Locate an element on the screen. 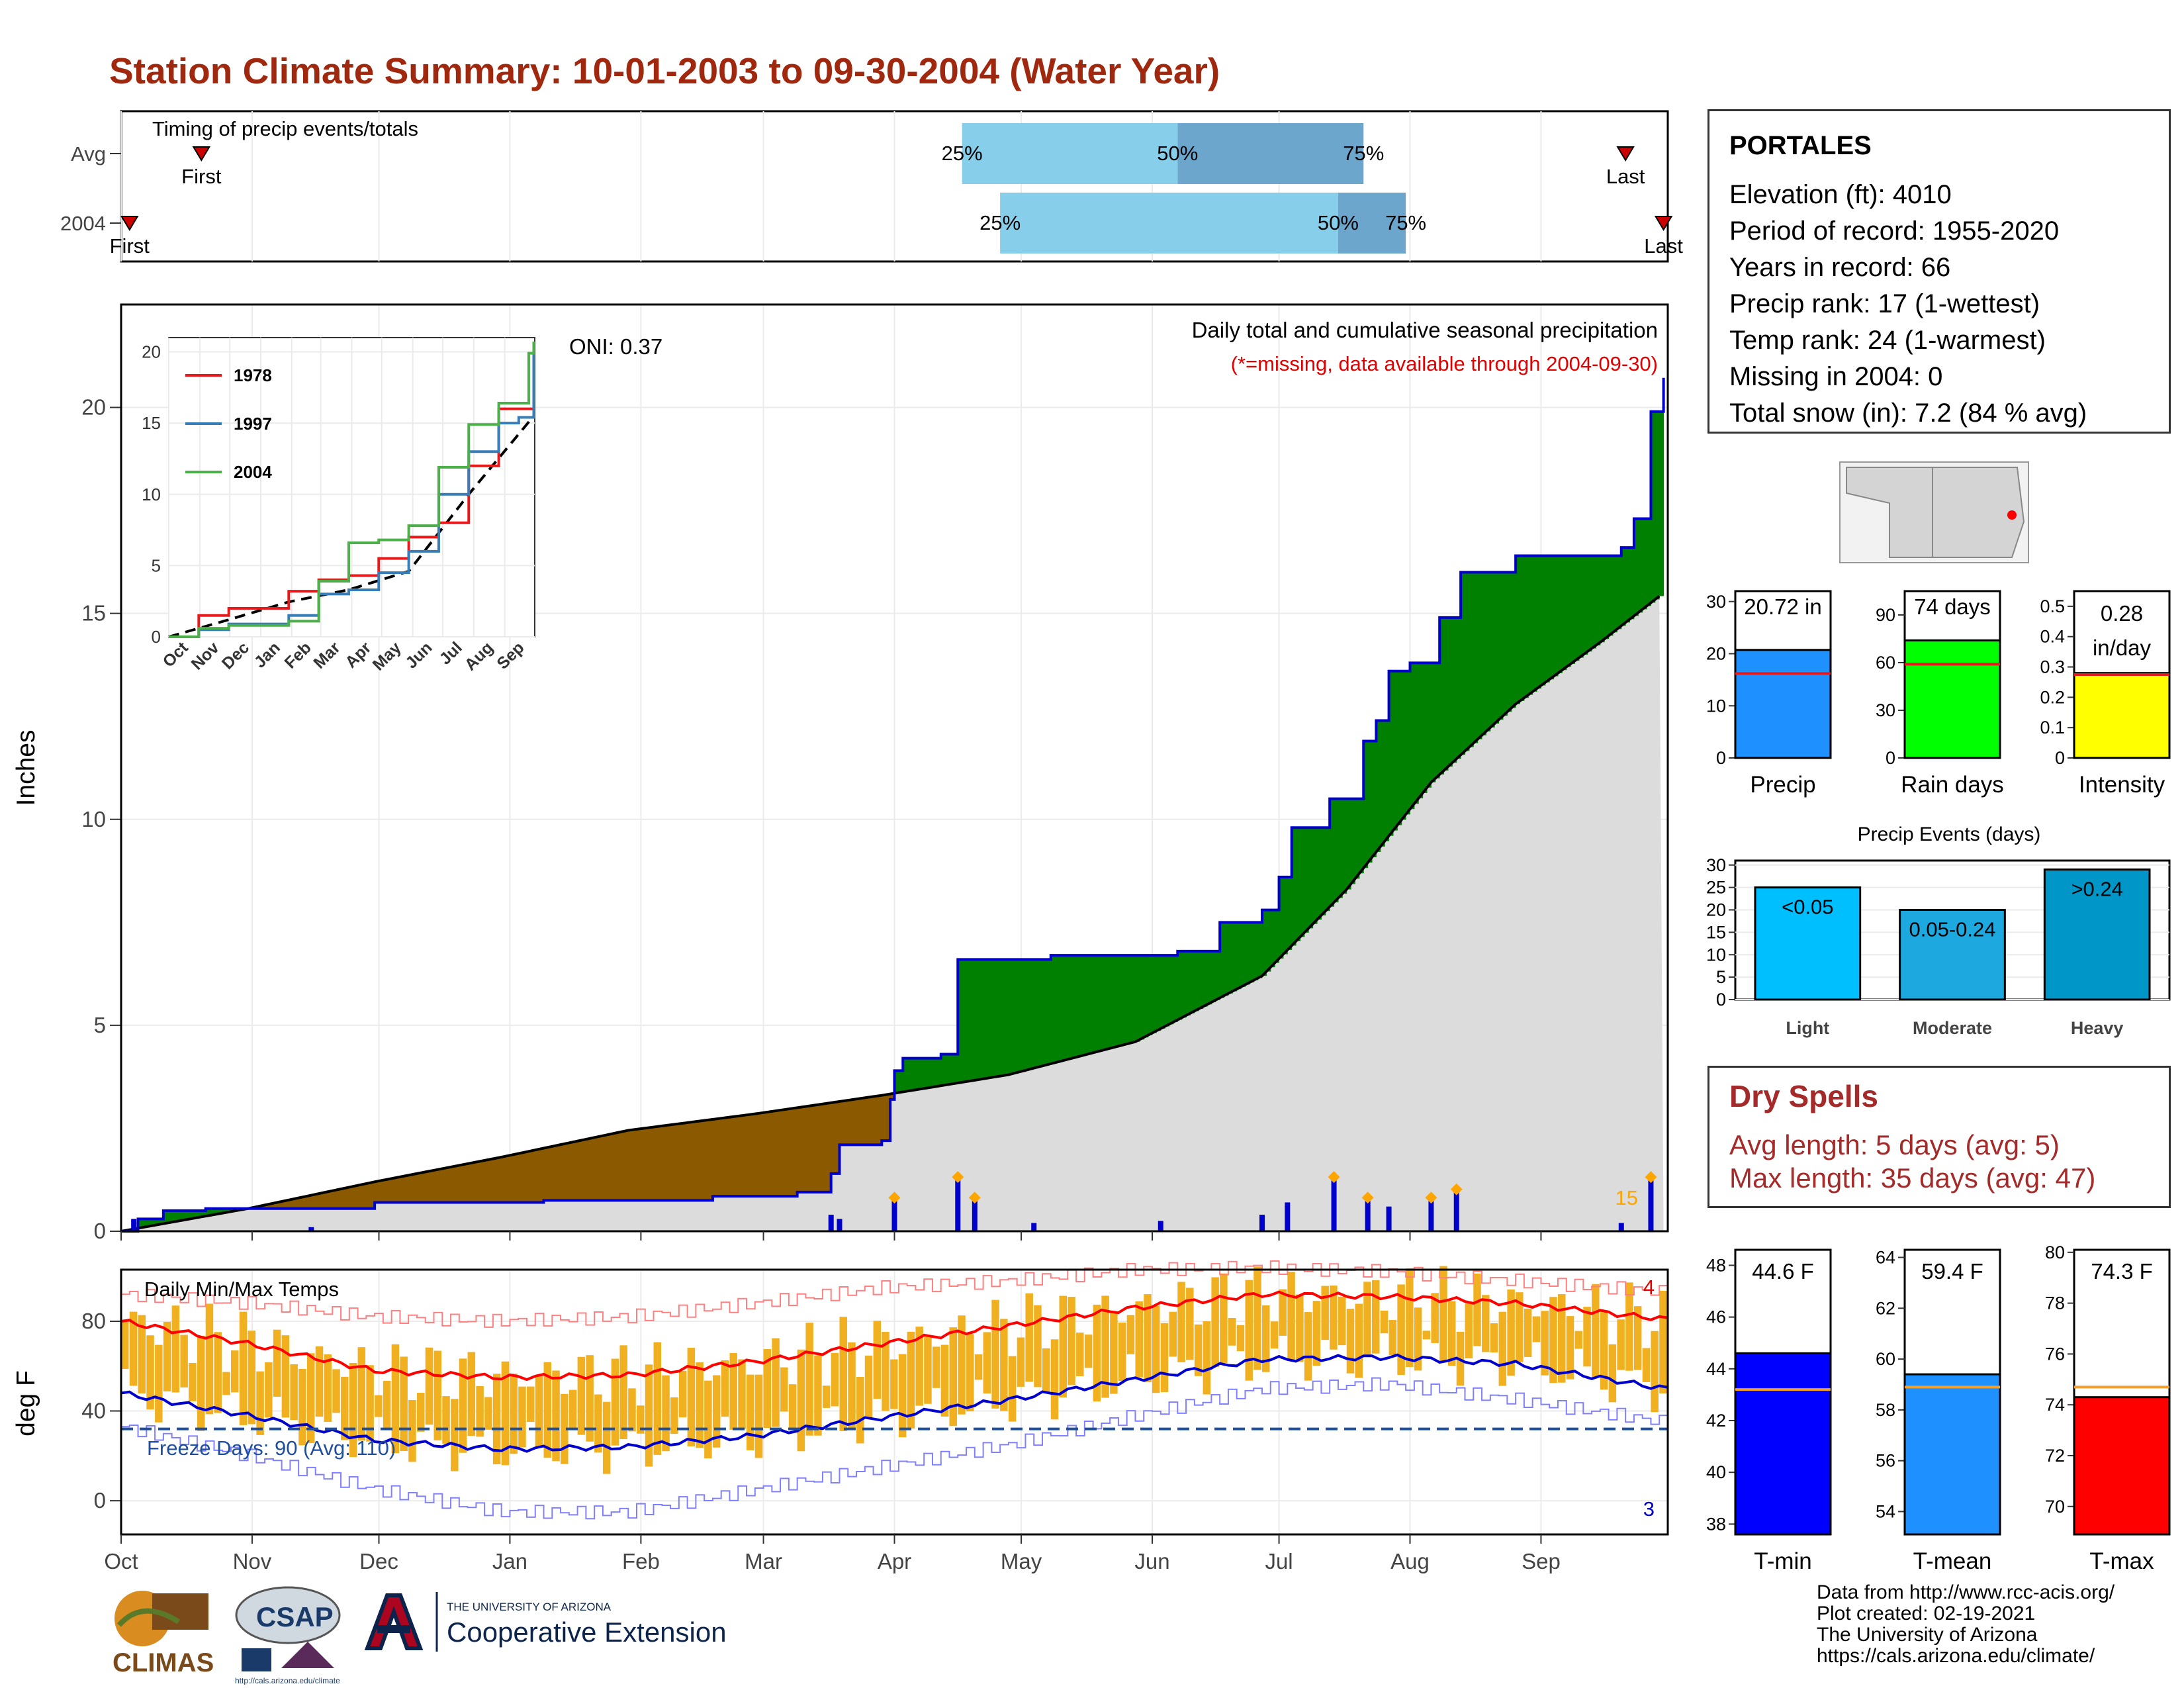 This screenshot has height=1688, width=2184. heavy-count-label: 15 is located at coordinates (1627, 1197).